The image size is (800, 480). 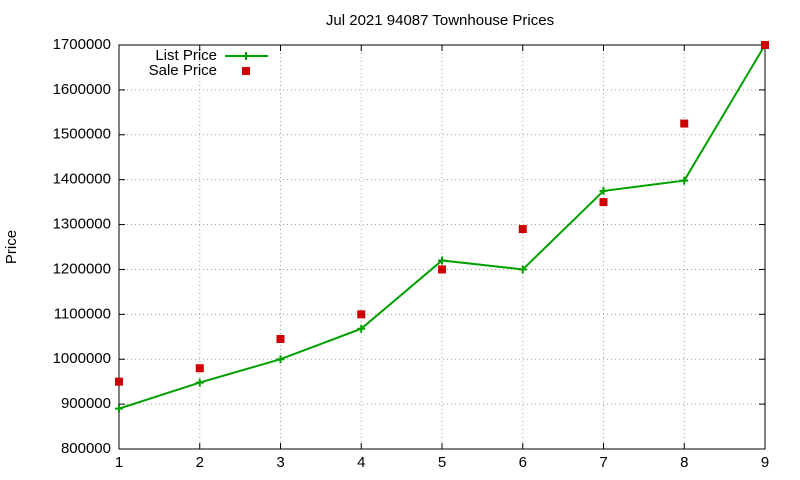 I want to click on x-tick-label: 3, so click(x=280, y=462).